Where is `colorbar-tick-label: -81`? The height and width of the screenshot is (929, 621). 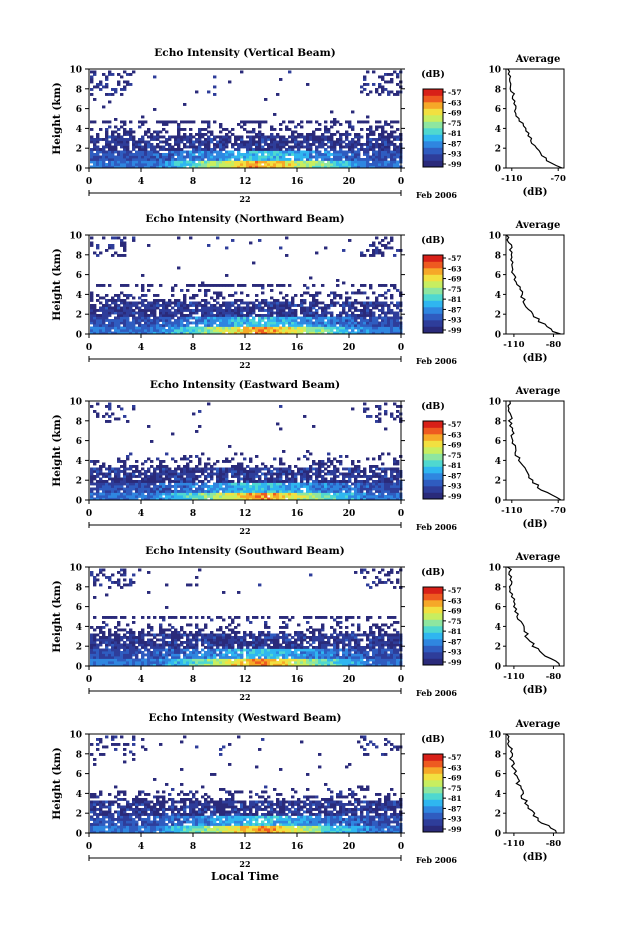 colorbar-tick-label: -81 is located at coordinates (455, 299).